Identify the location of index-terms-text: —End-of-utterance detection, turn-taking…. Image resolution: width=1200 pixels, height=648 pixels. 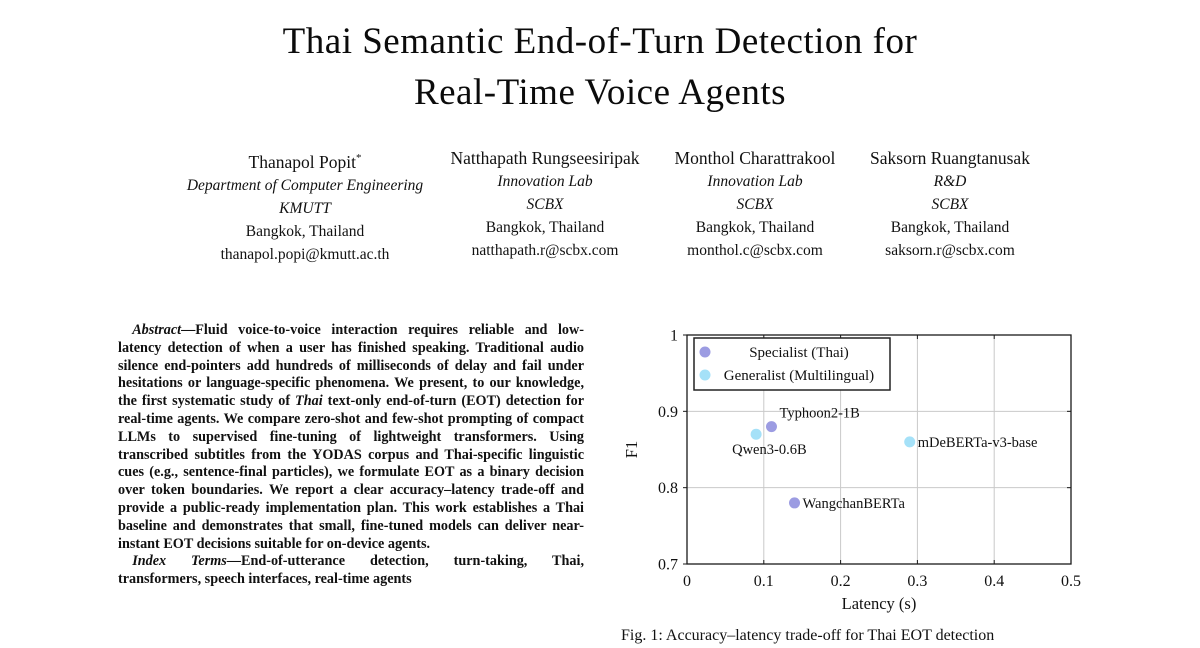
(351, 570).